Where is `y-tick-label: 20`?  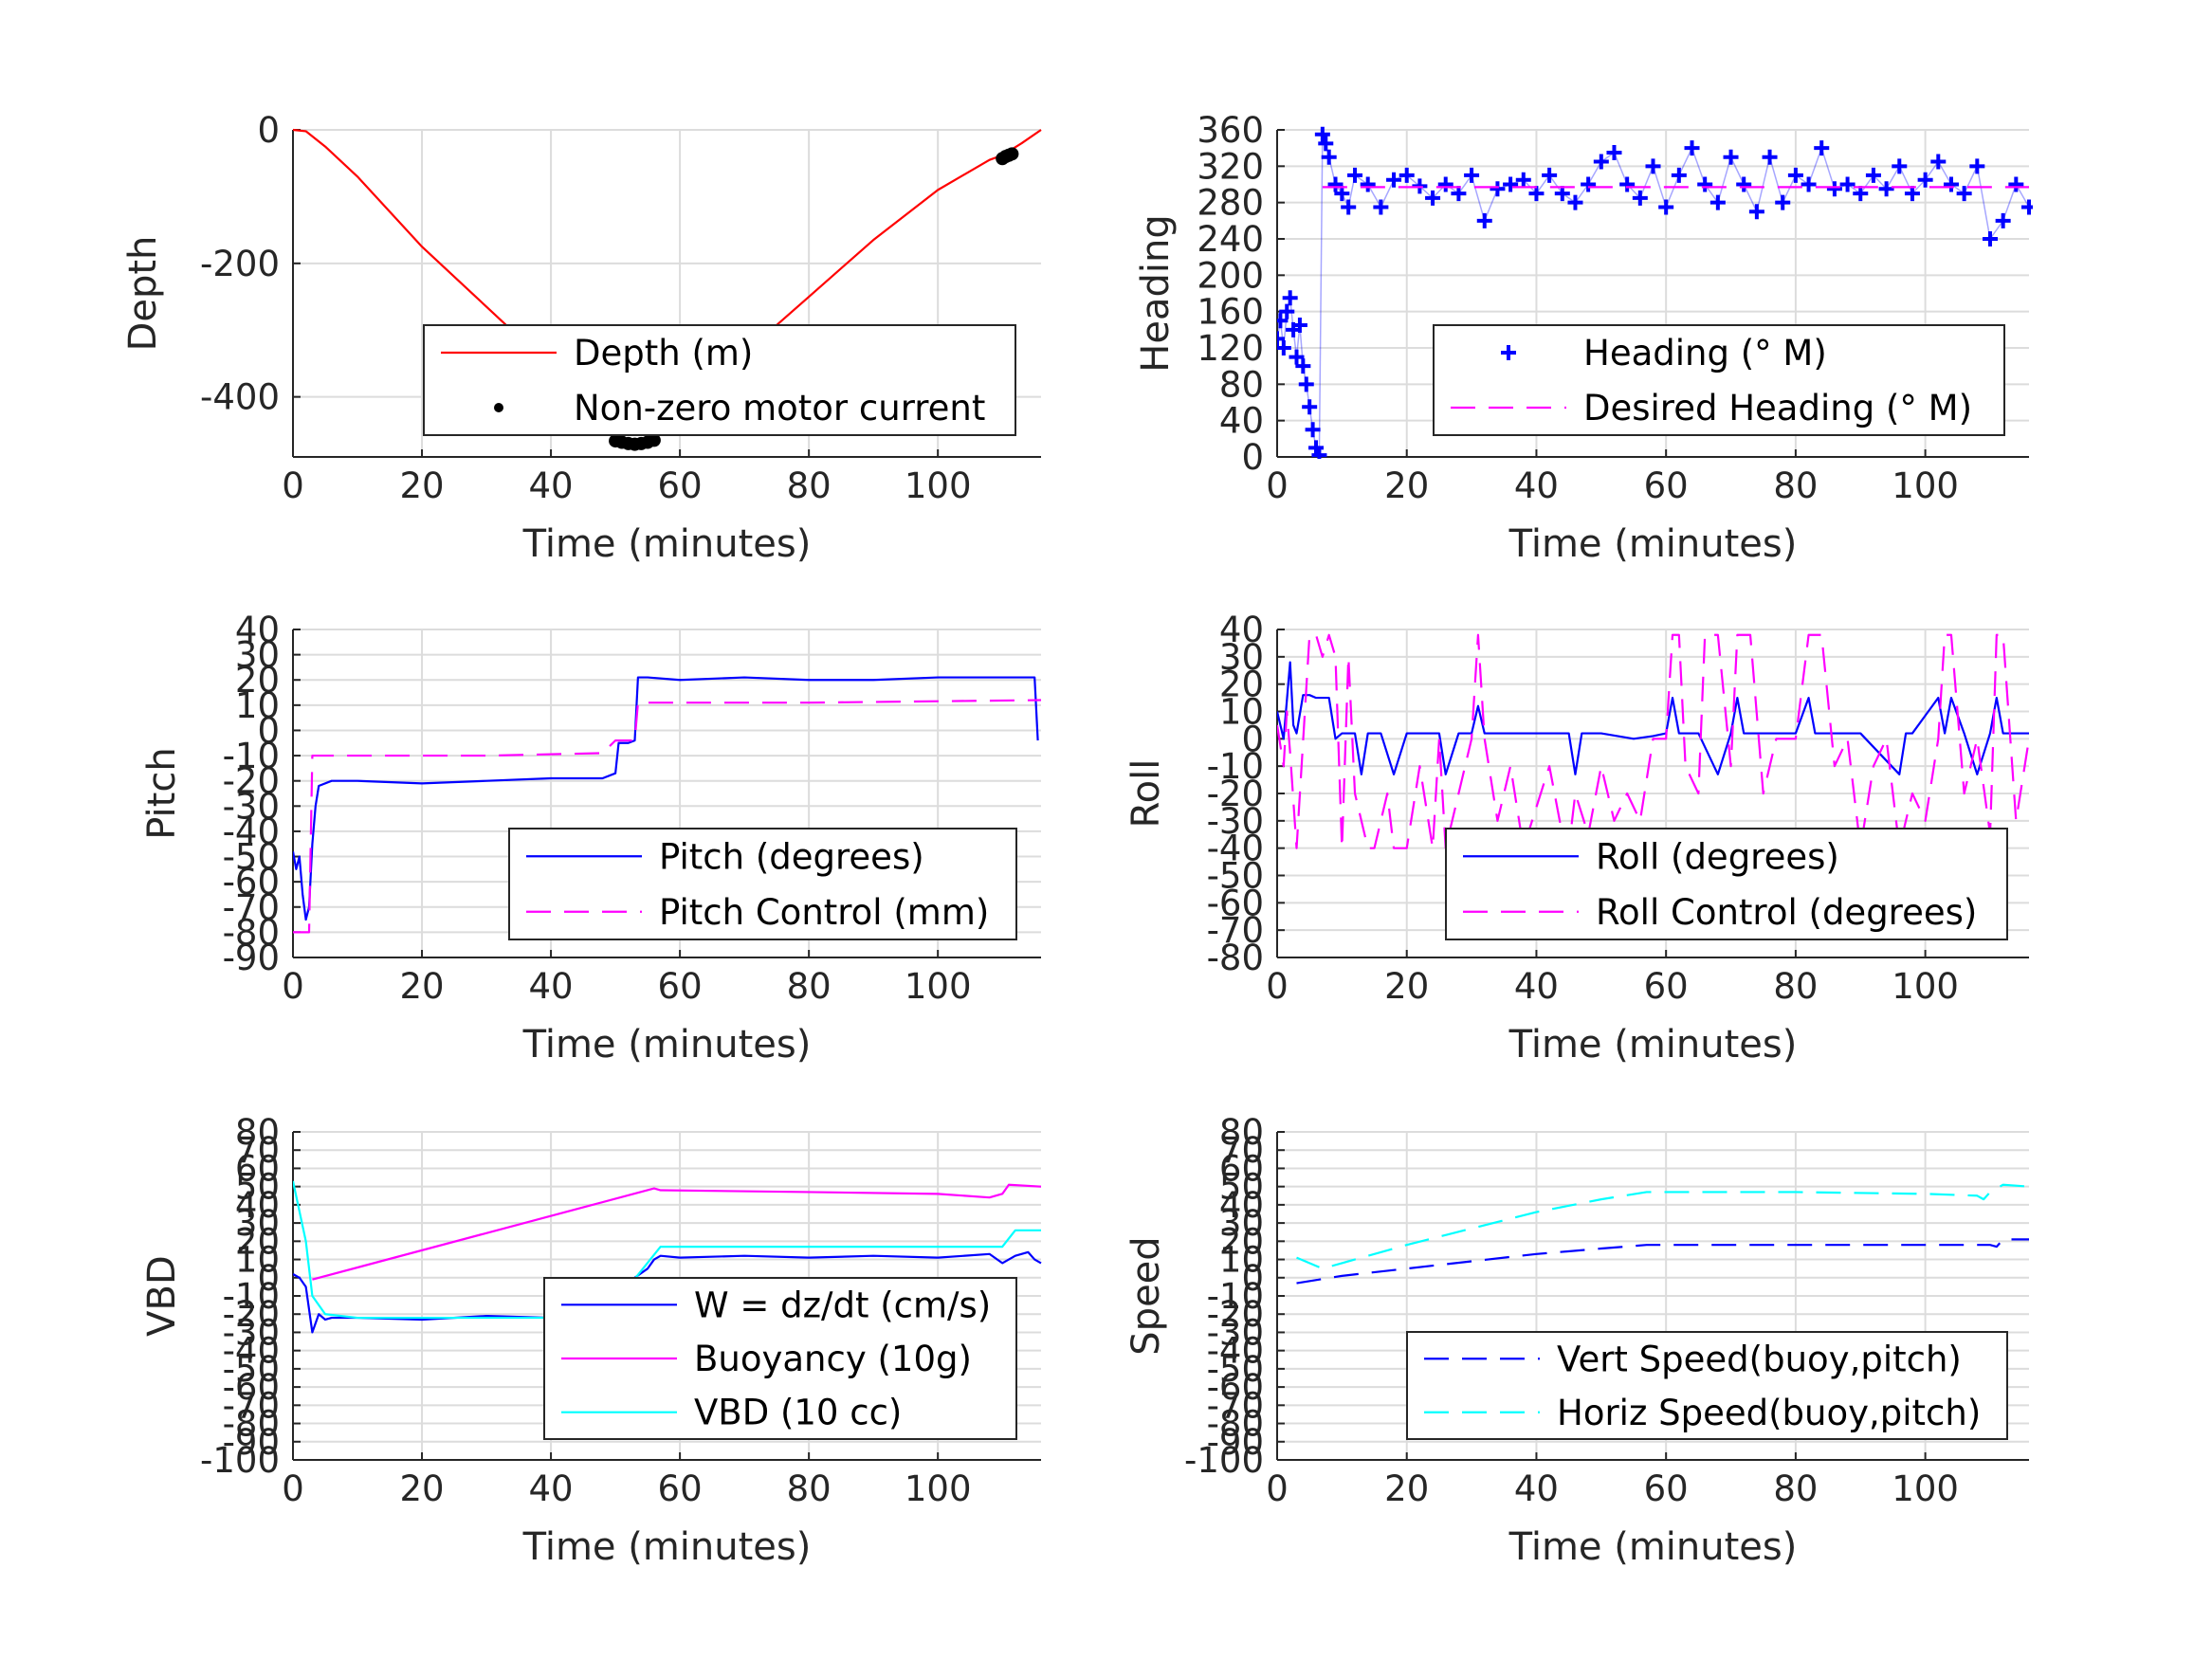 y-tick-label: 20 is located at coordinates (257, 1241).